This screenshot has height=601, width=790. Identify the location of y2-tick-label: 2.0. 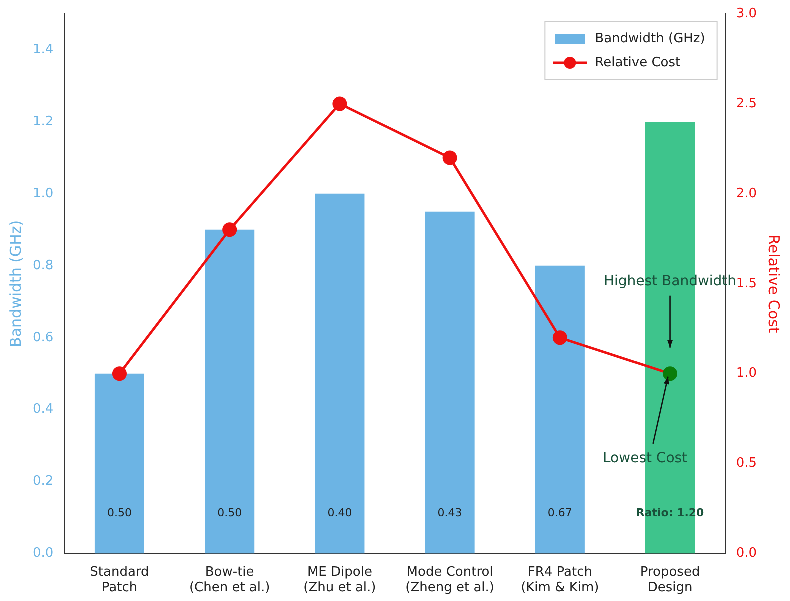
(747, 194).